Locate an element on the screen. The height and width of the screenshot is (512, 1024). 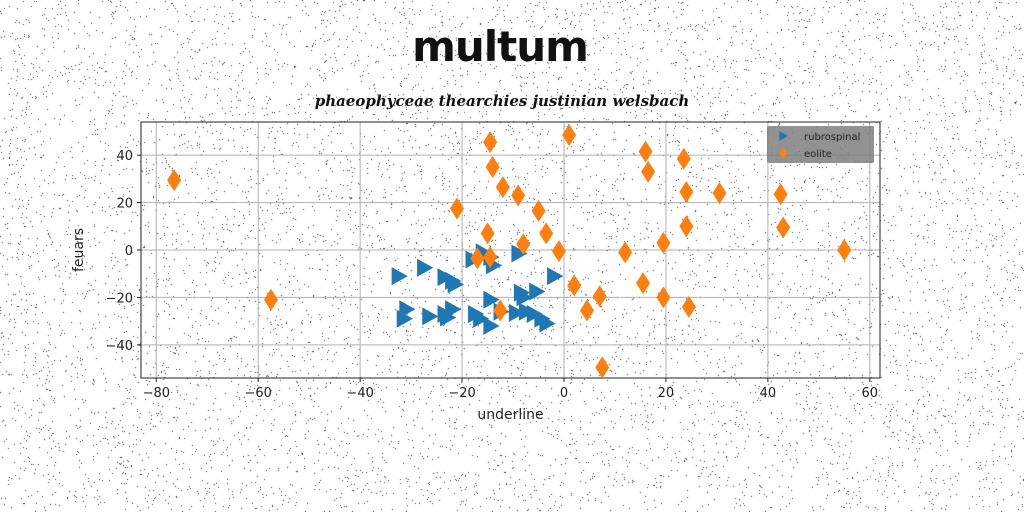
y-tick-label: 20 is located at coordinates (124, 204).